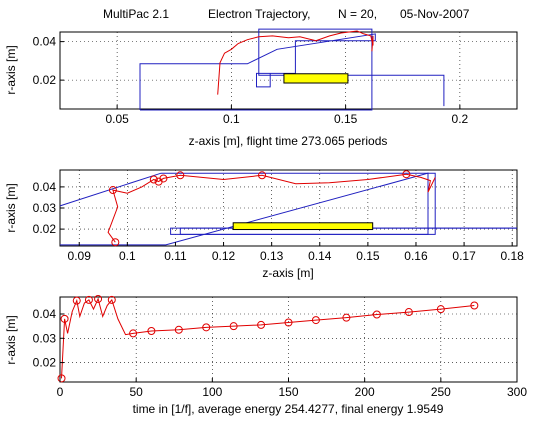 This screenshot has width=537, height=422. Describe the element at coordinates (224, 256) in the screenshot. I see `x-tick-label: 0.12` at that location.